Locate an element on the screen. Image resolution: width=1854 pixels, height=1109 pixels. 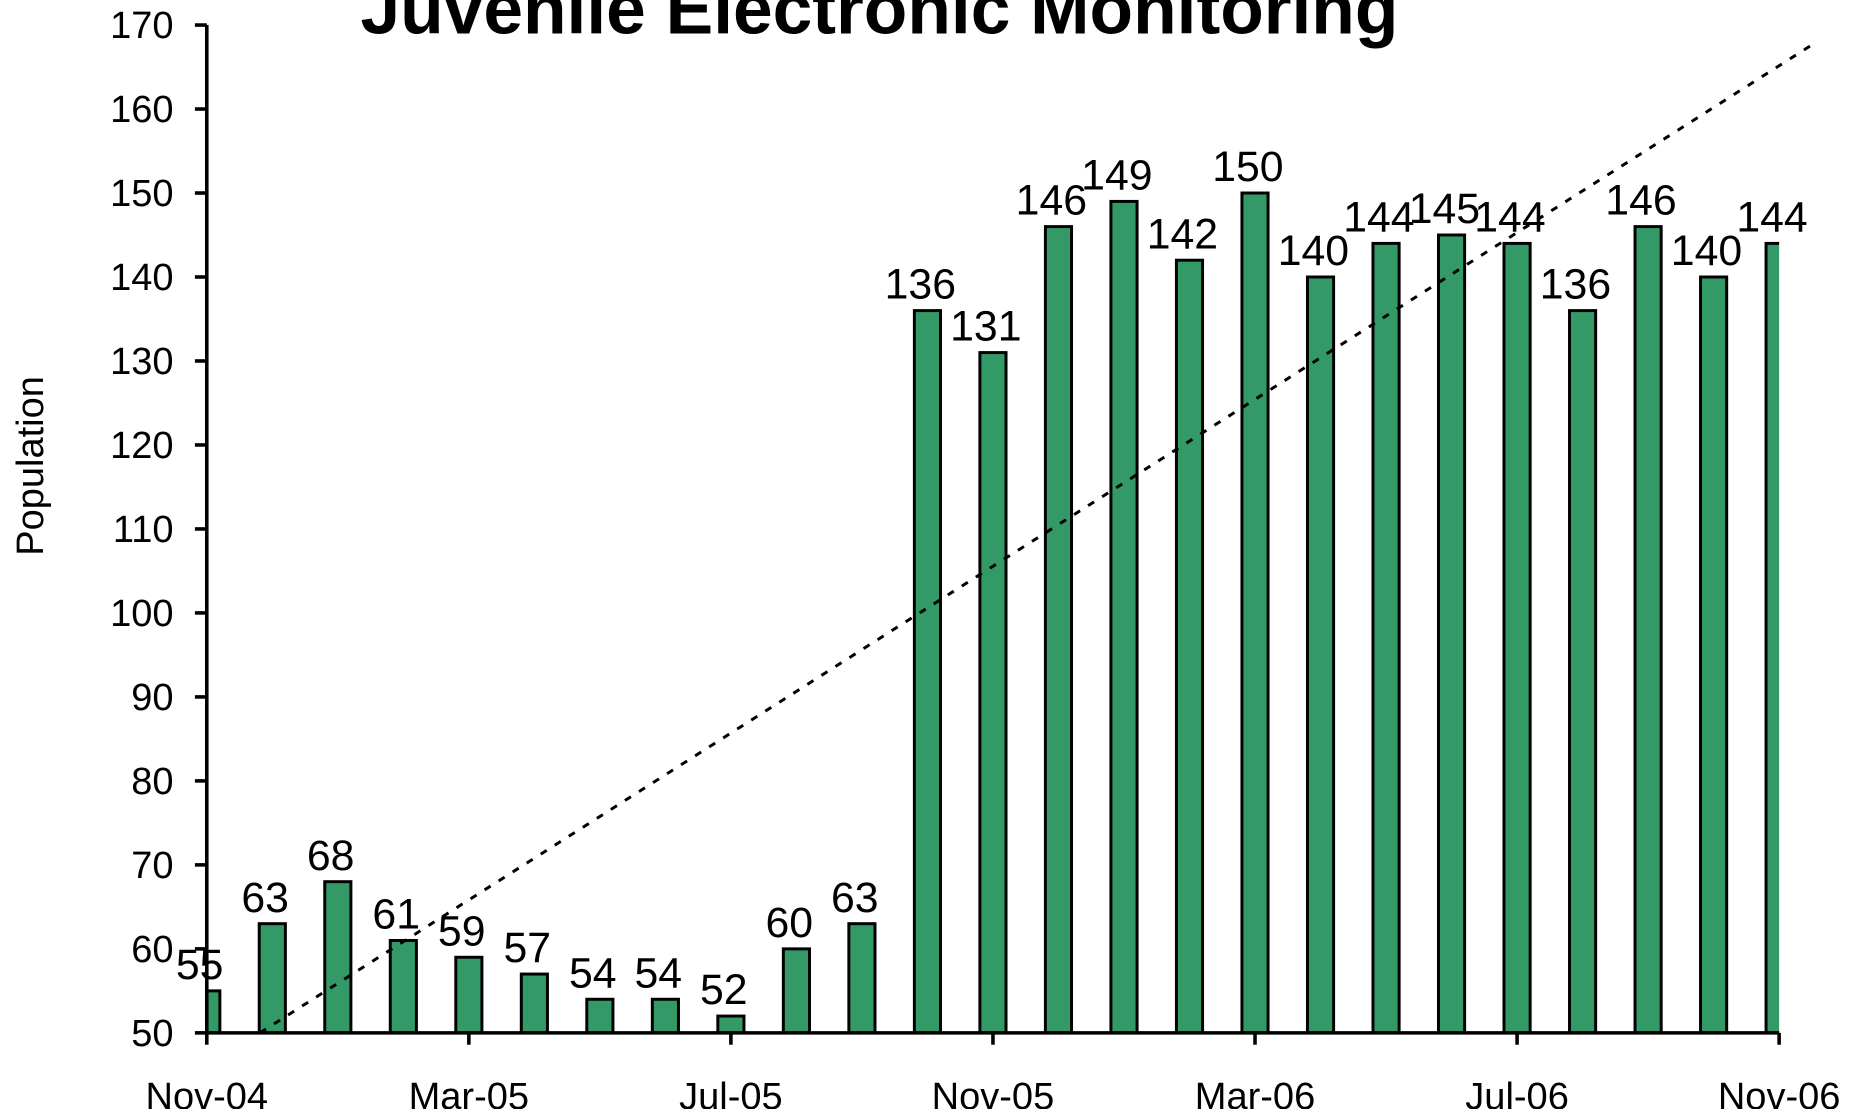
y-tick-label: 70 is located at coordinates (152, 866).